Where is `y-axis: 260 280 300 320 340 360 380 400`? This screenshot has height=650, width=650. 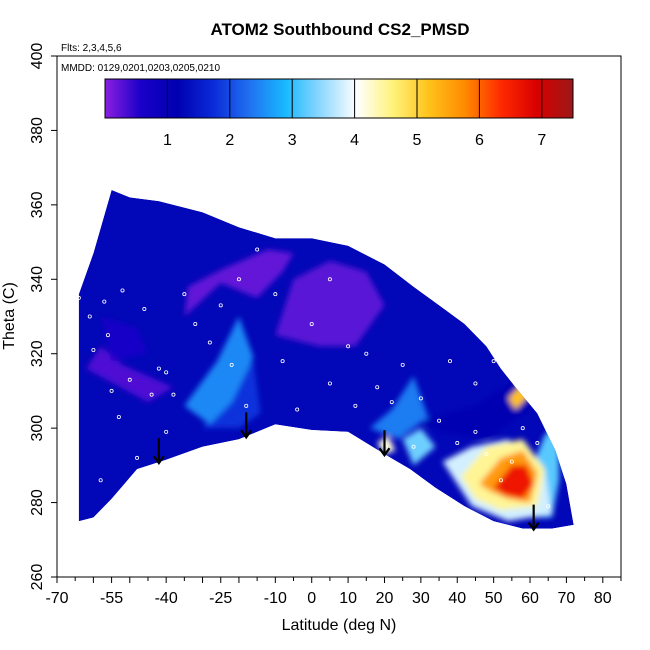 y-axis: 260 280 300 320 340 360 380 400 is located at coordinates (43, 317).